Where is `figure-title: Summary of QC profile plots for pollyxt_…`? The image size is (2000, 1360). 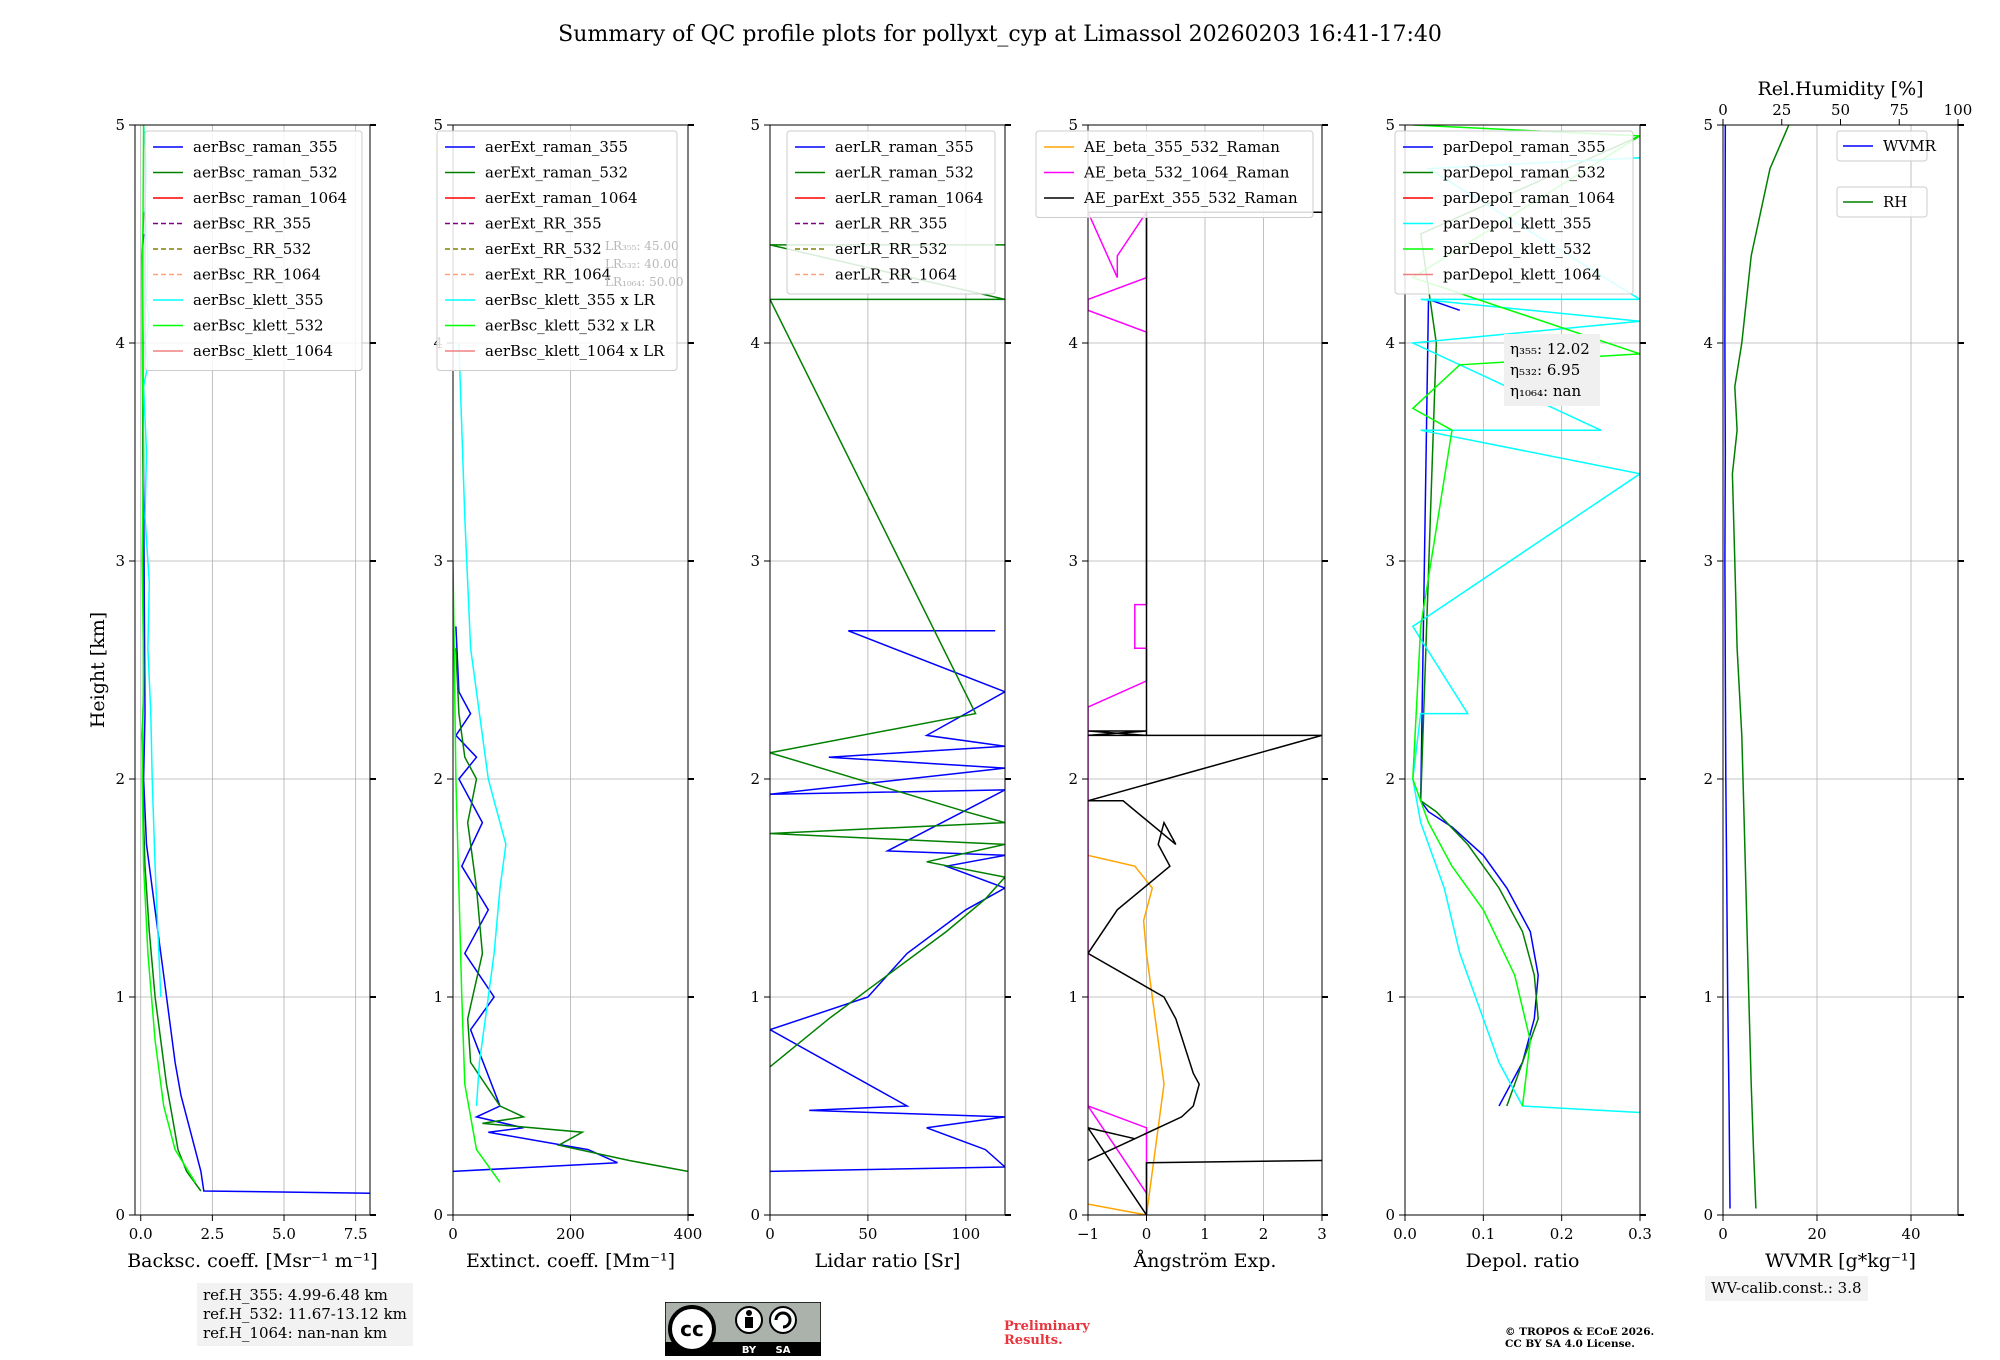
figure-title: Summary of QC profile plots for pollyxt_… is located at coordinates (1000, 34).